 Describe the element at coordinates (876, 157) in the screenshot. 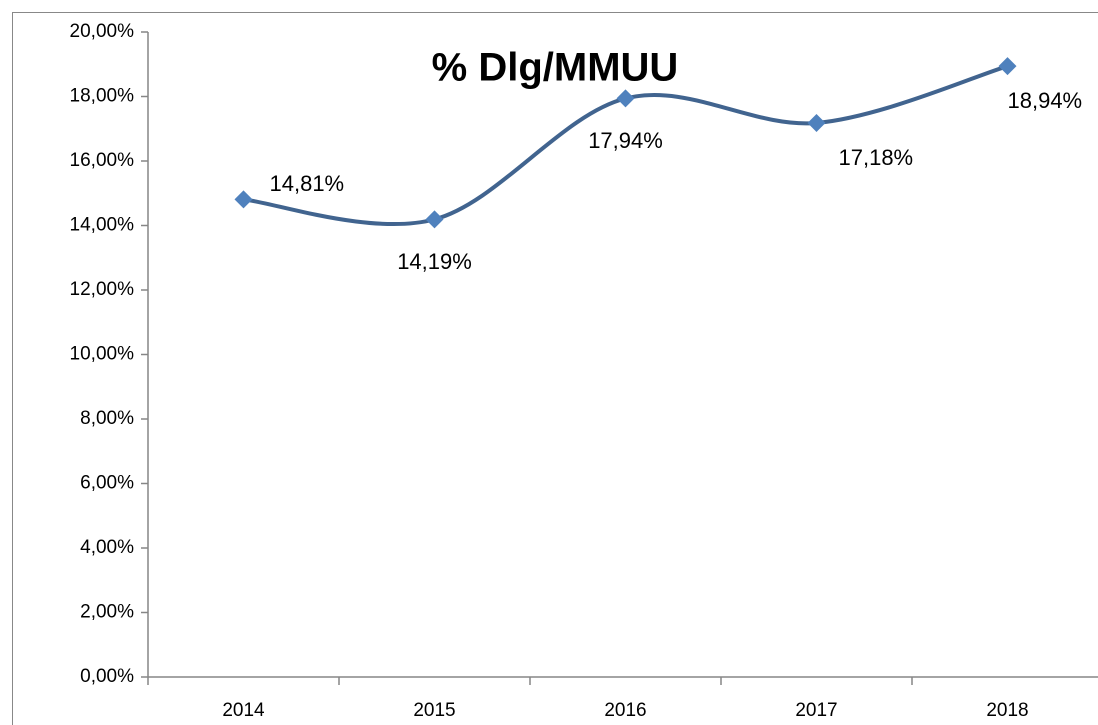

I see `data-label: 17,18%` at that location.